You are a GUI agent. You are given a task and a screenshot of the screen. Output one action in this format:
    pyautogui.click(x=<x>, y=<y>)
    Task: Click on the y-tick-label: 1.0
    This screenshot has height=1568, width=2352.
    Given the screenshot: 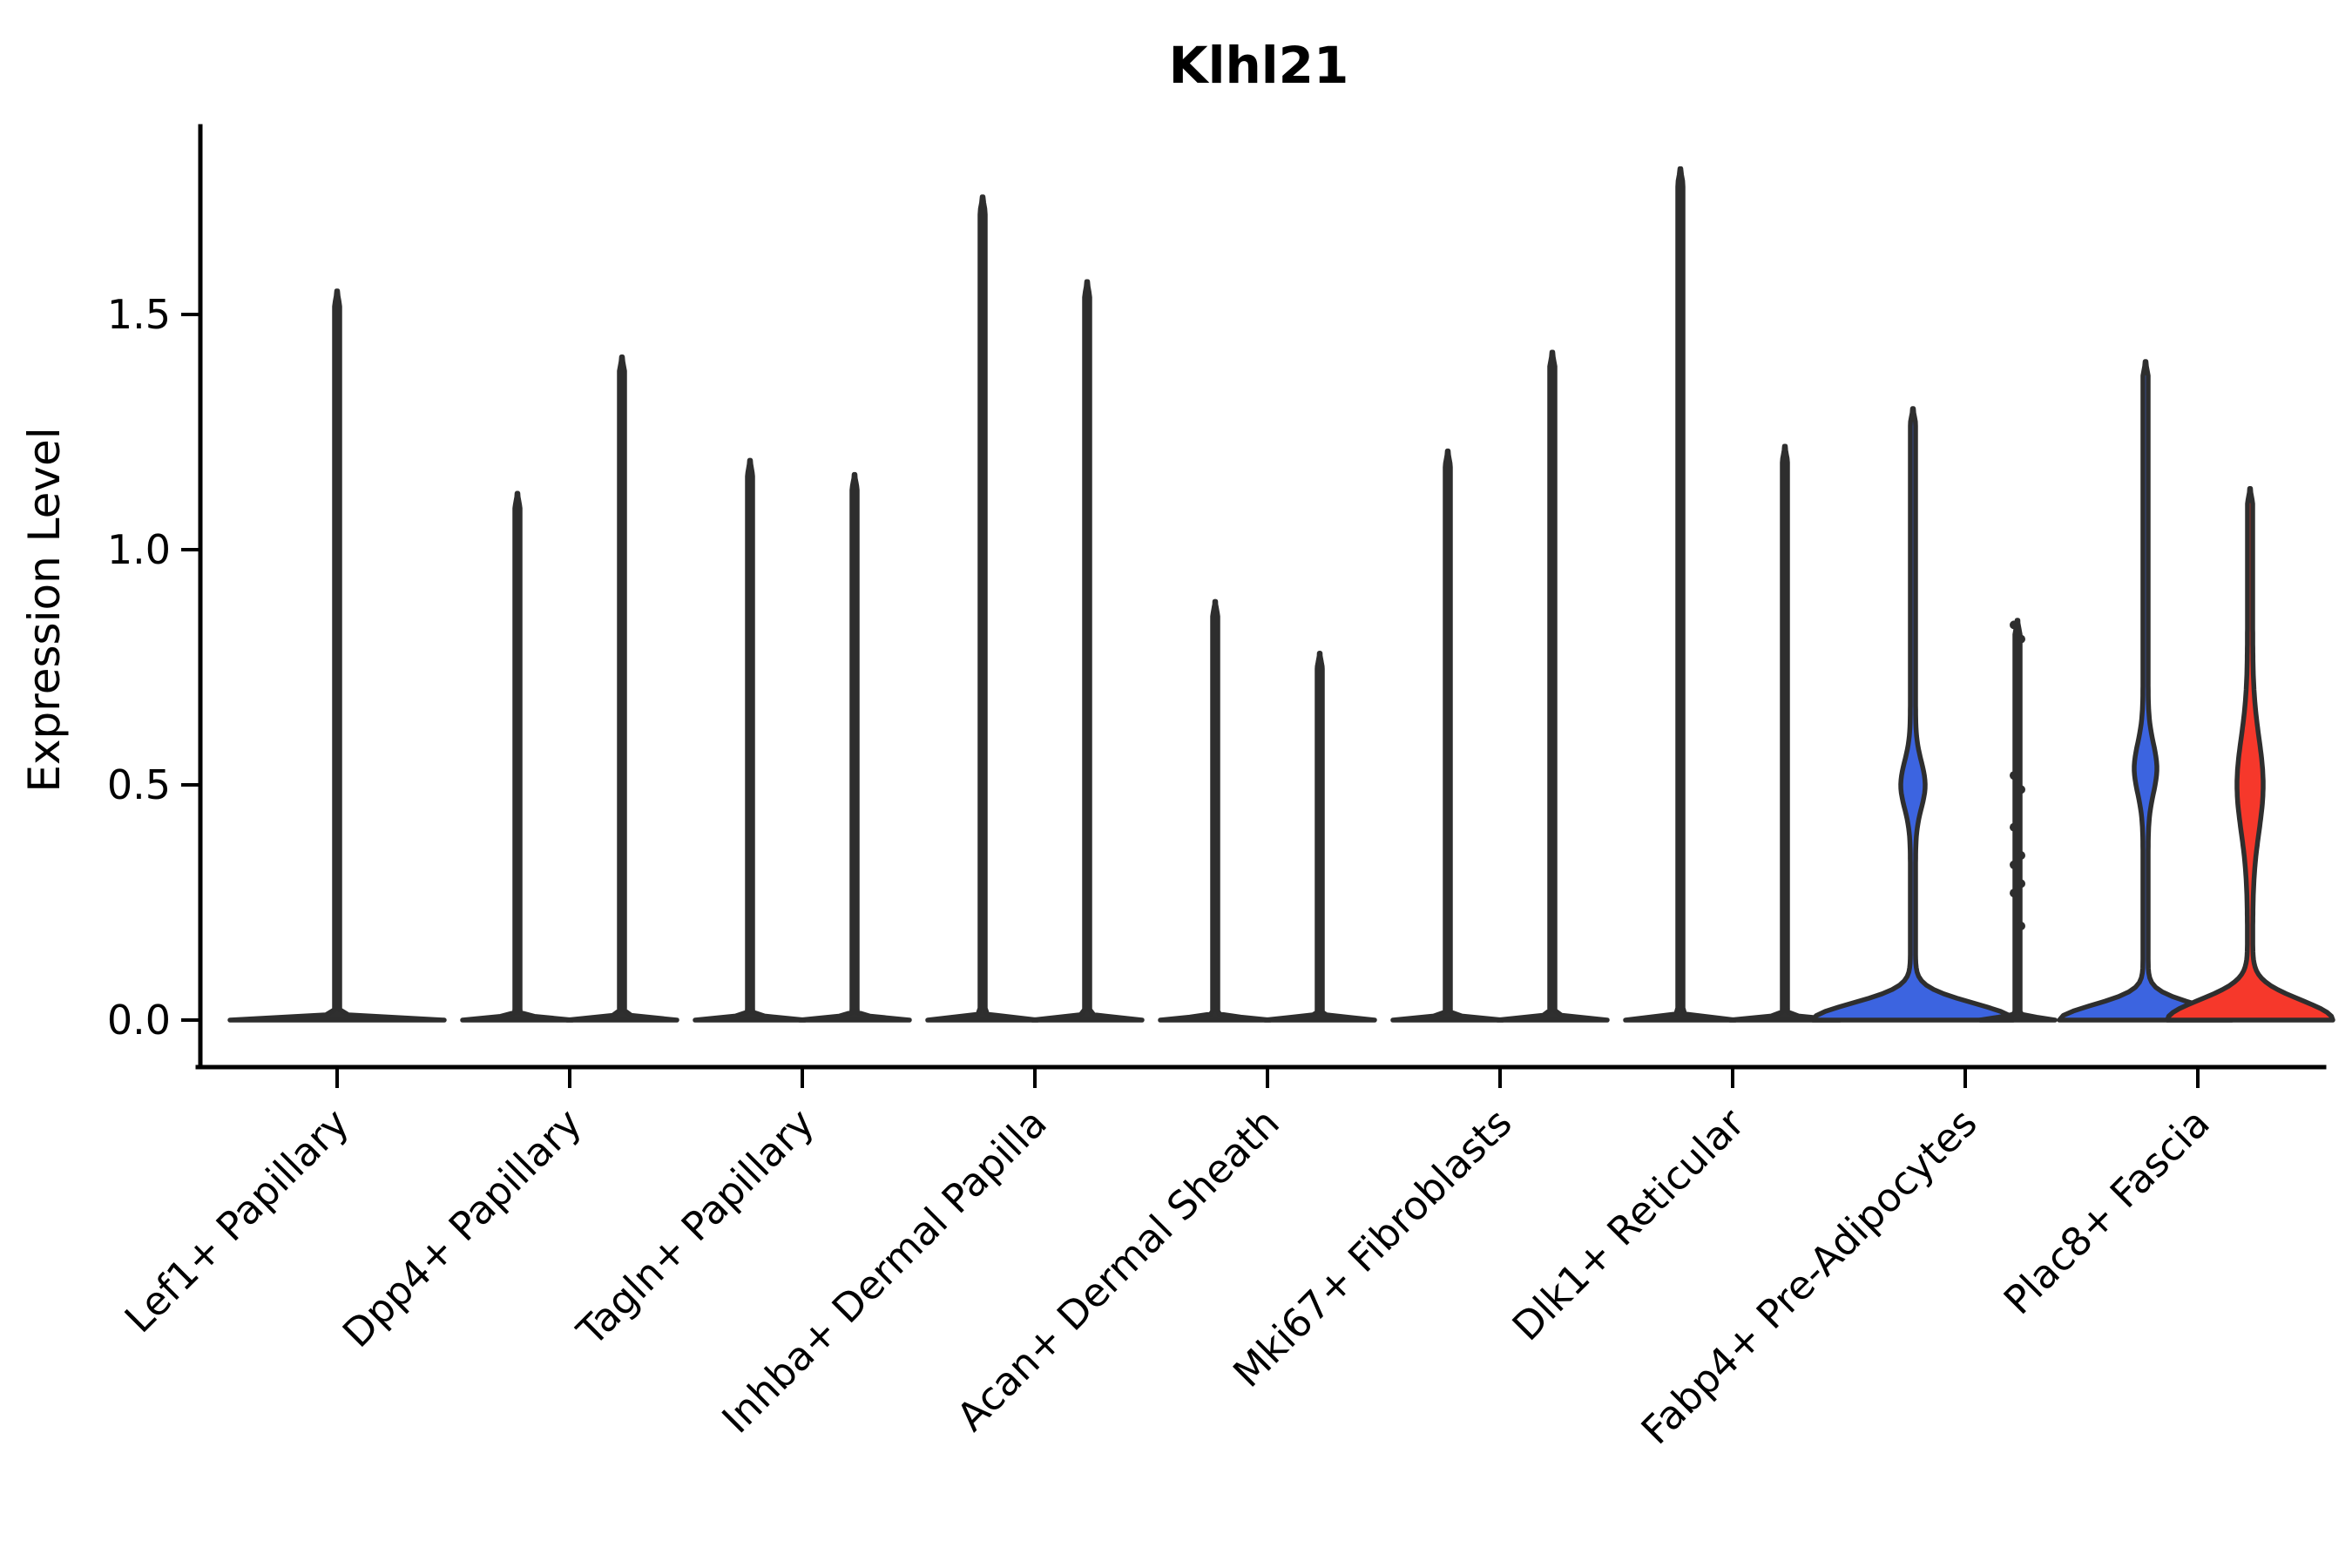 What is the action you would take?
    pyautogui.click(x=139, y=549)
    